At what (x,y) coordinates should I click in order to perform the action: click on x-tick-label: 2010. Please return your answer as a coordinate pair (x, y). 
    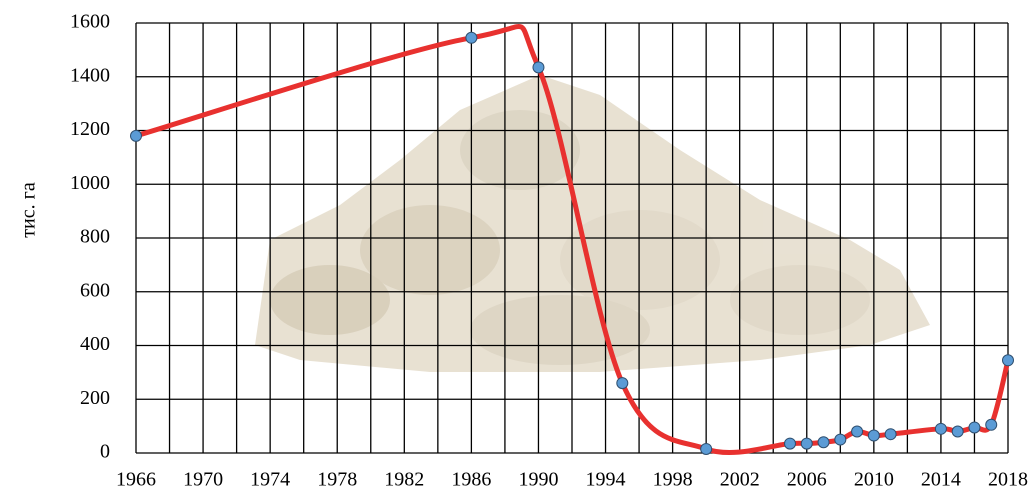
    Looking at the image, I should click on (874, 480).